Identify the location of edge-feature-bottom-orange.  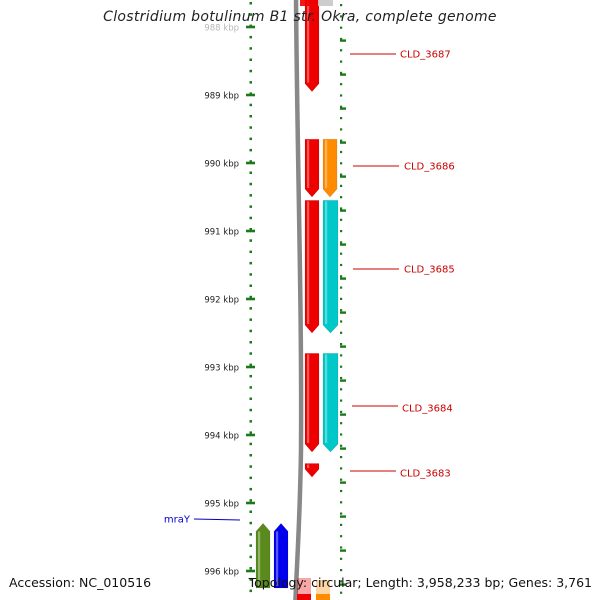
(323, 597).